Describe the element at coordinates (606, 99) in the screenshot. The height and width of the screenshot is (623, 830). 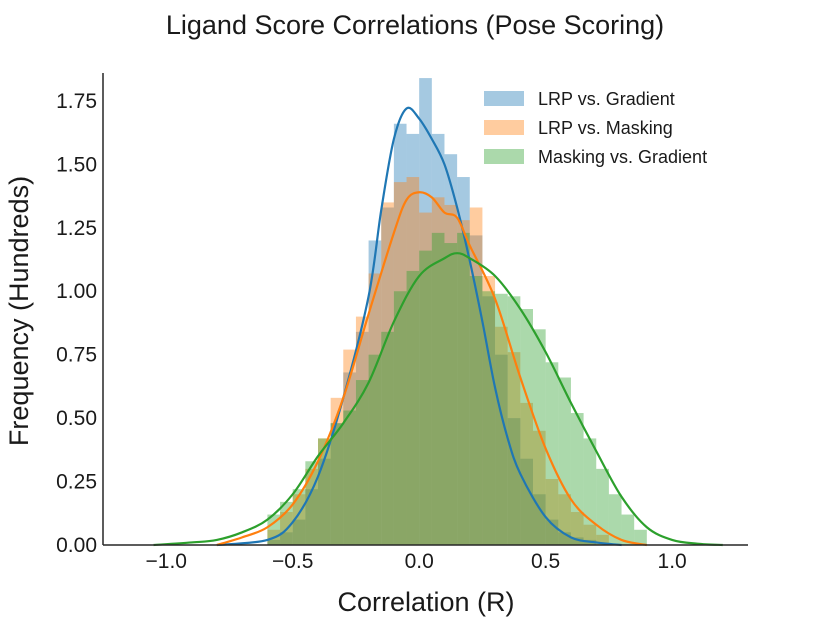
I see `legend-label: LRP vs. Gradient` at that location.